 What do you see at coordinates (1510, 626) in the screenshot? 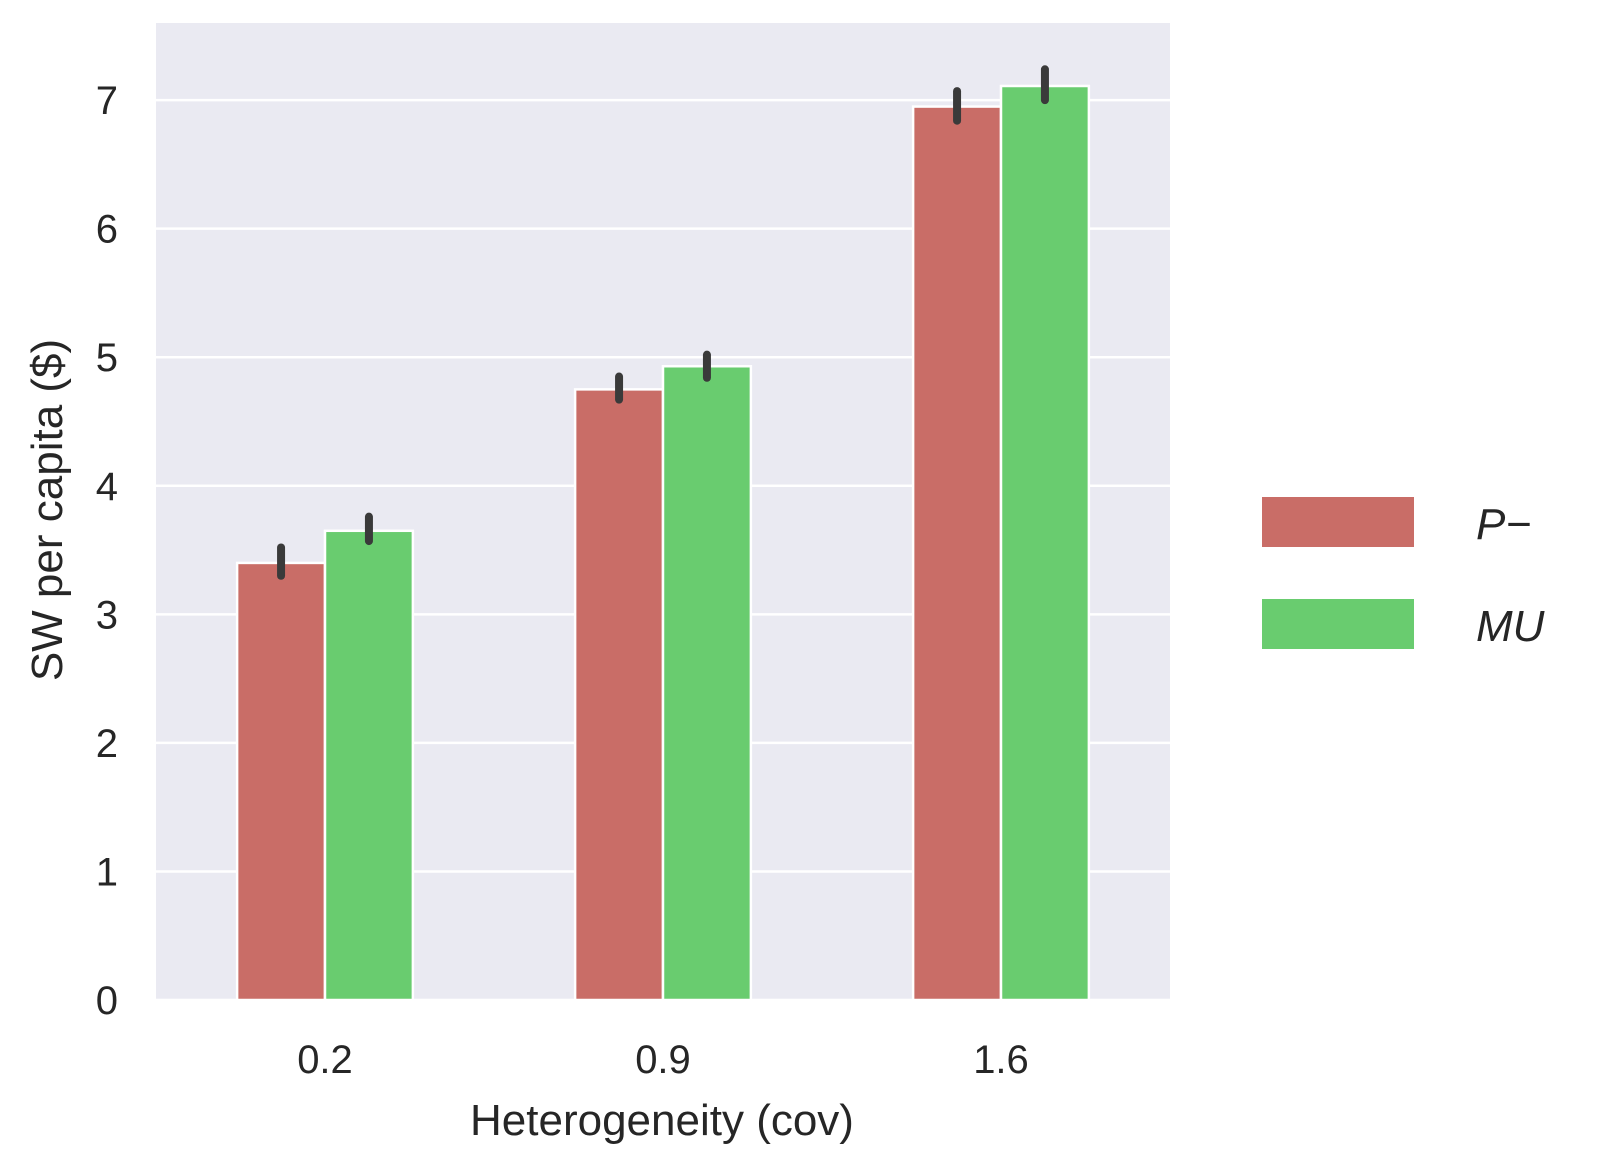
I see `legend-label: MU` at bounding box center [1510, 626].